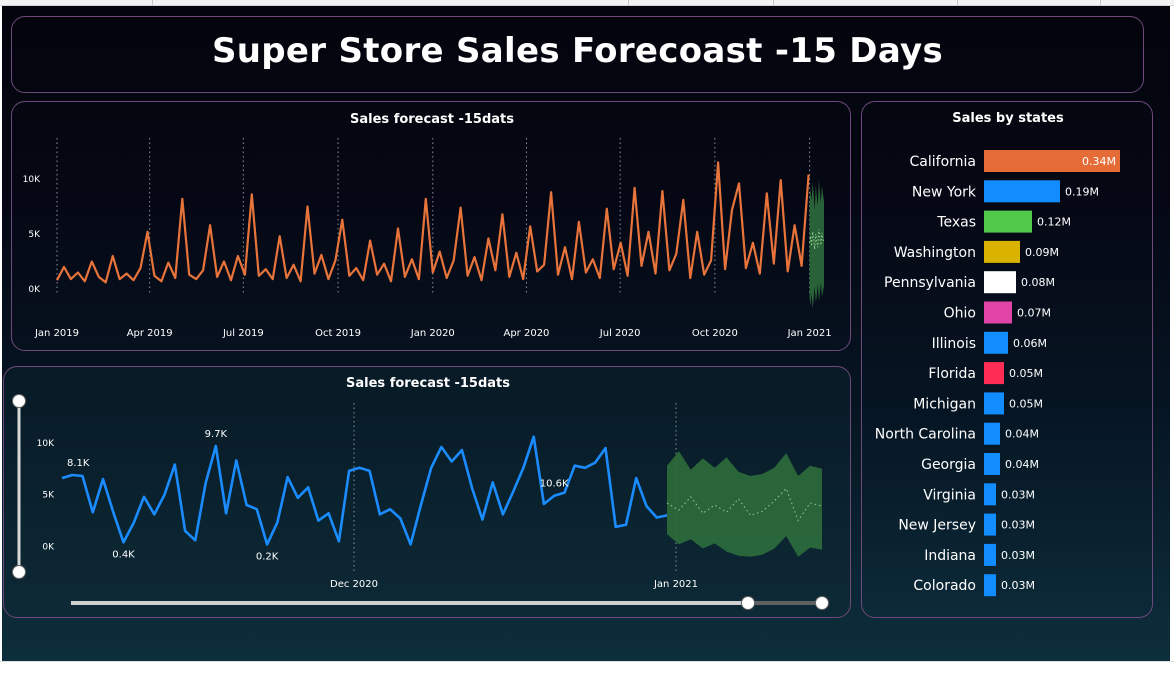  I want to click on x-tick-label: Oct 2019, so click(338, 333).